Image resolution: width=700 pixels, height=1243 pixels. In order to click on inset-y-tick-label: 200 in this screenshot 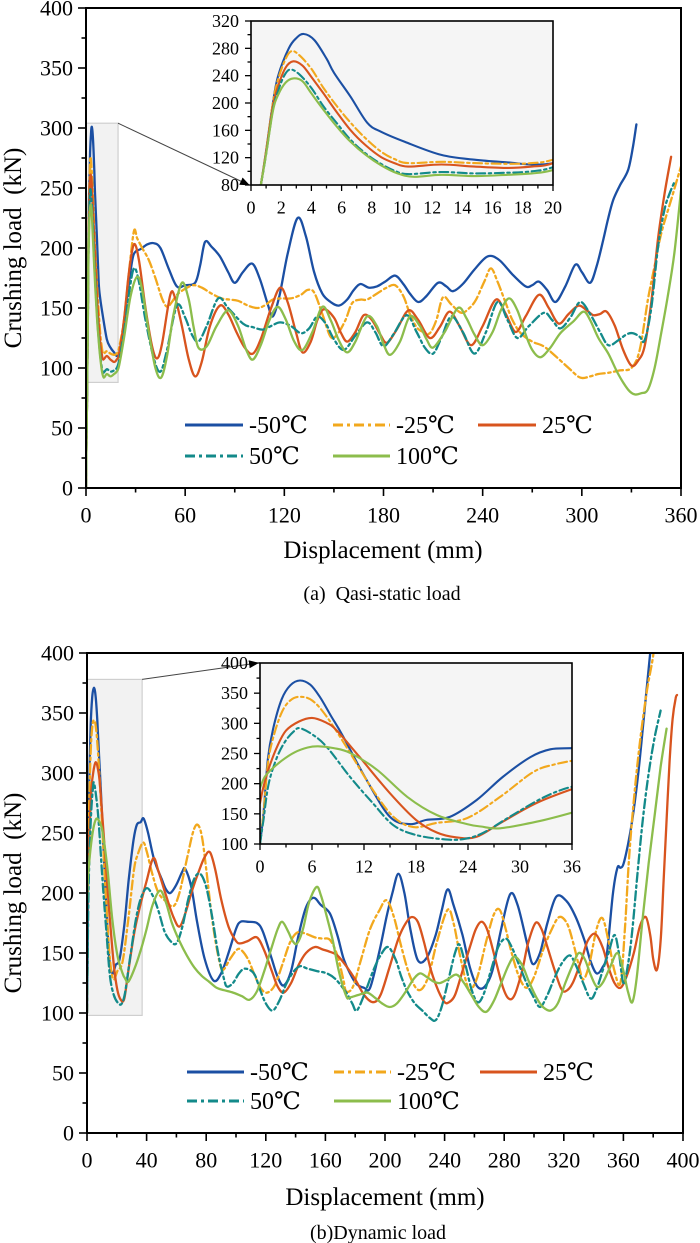, I will do `click(234, 784)`.